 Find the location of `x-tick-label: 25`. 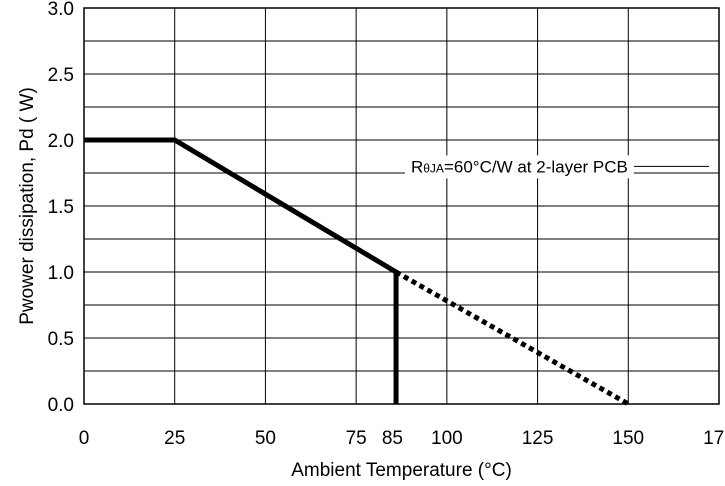

x-tick-label: 25 is located at coordinates (174, 438).